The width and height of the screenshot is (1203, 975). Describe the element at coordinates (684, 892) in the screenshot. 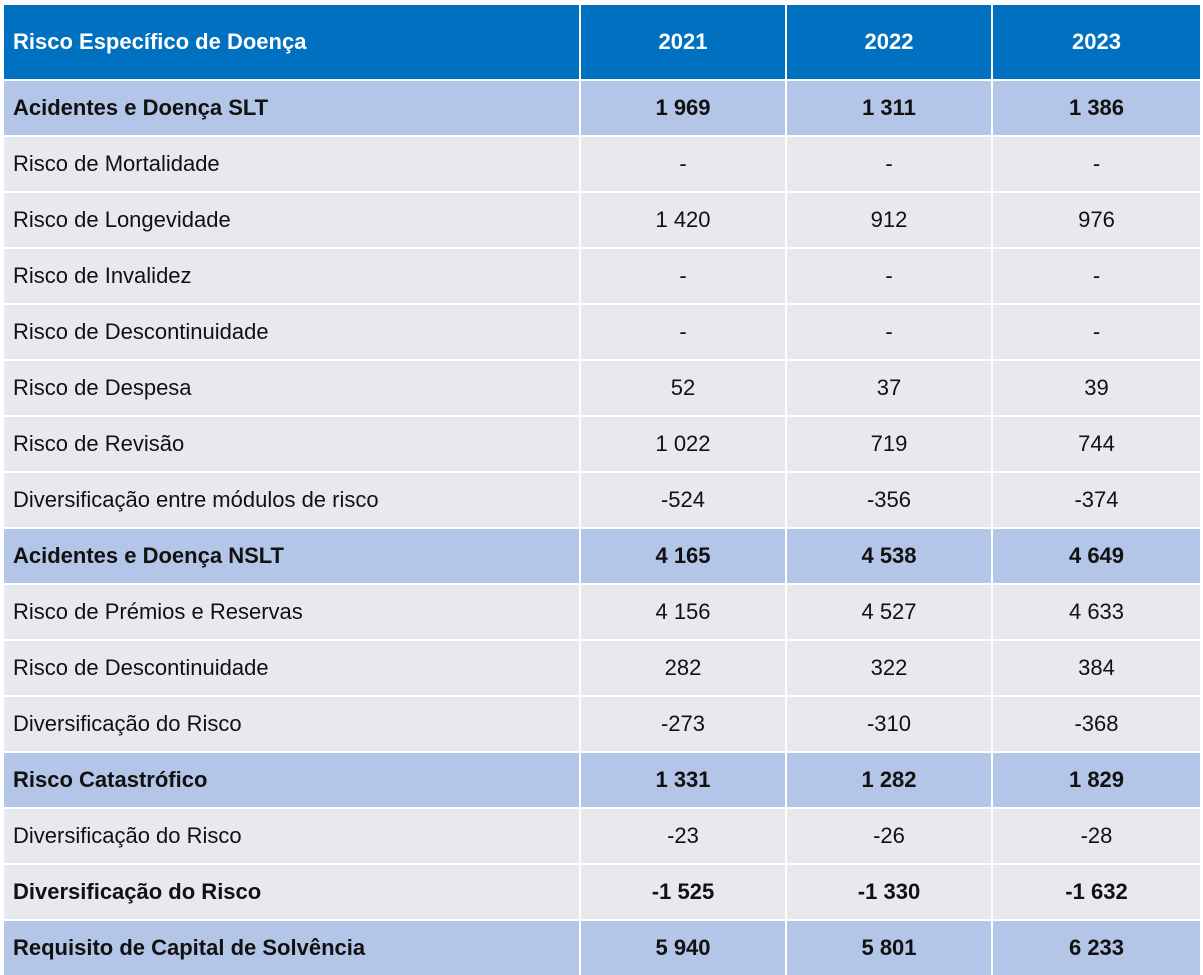

I see `row-value-2021: -1 525` at that location.